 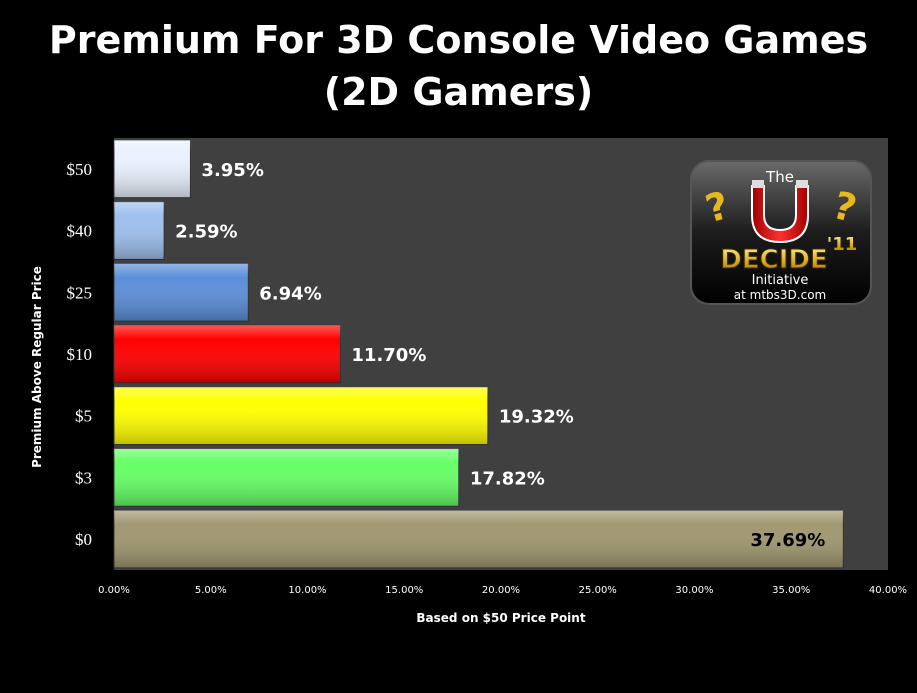 What do you see at coordinates (758, 184) in the screenshot?
I see `magnet-tip-left-icon` at bounding box center [758, 184].